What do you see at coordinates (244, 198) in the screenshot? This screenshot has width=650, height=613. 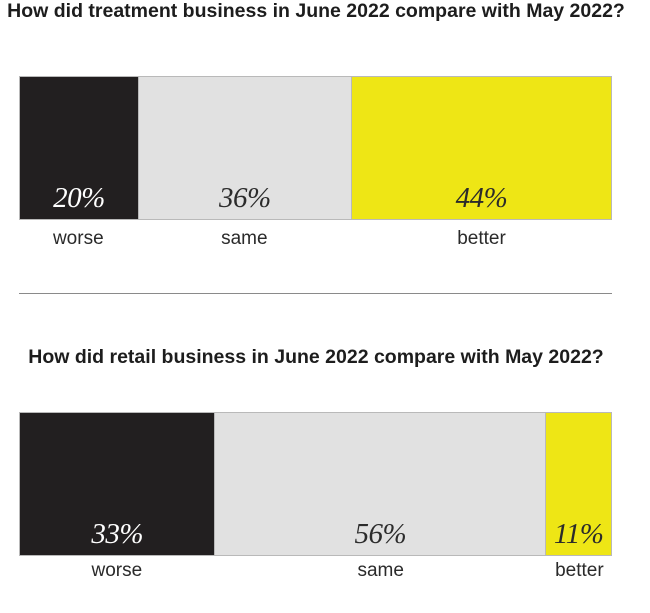 I see `percent-label-same: 36%` at bounding box center [244, 198].